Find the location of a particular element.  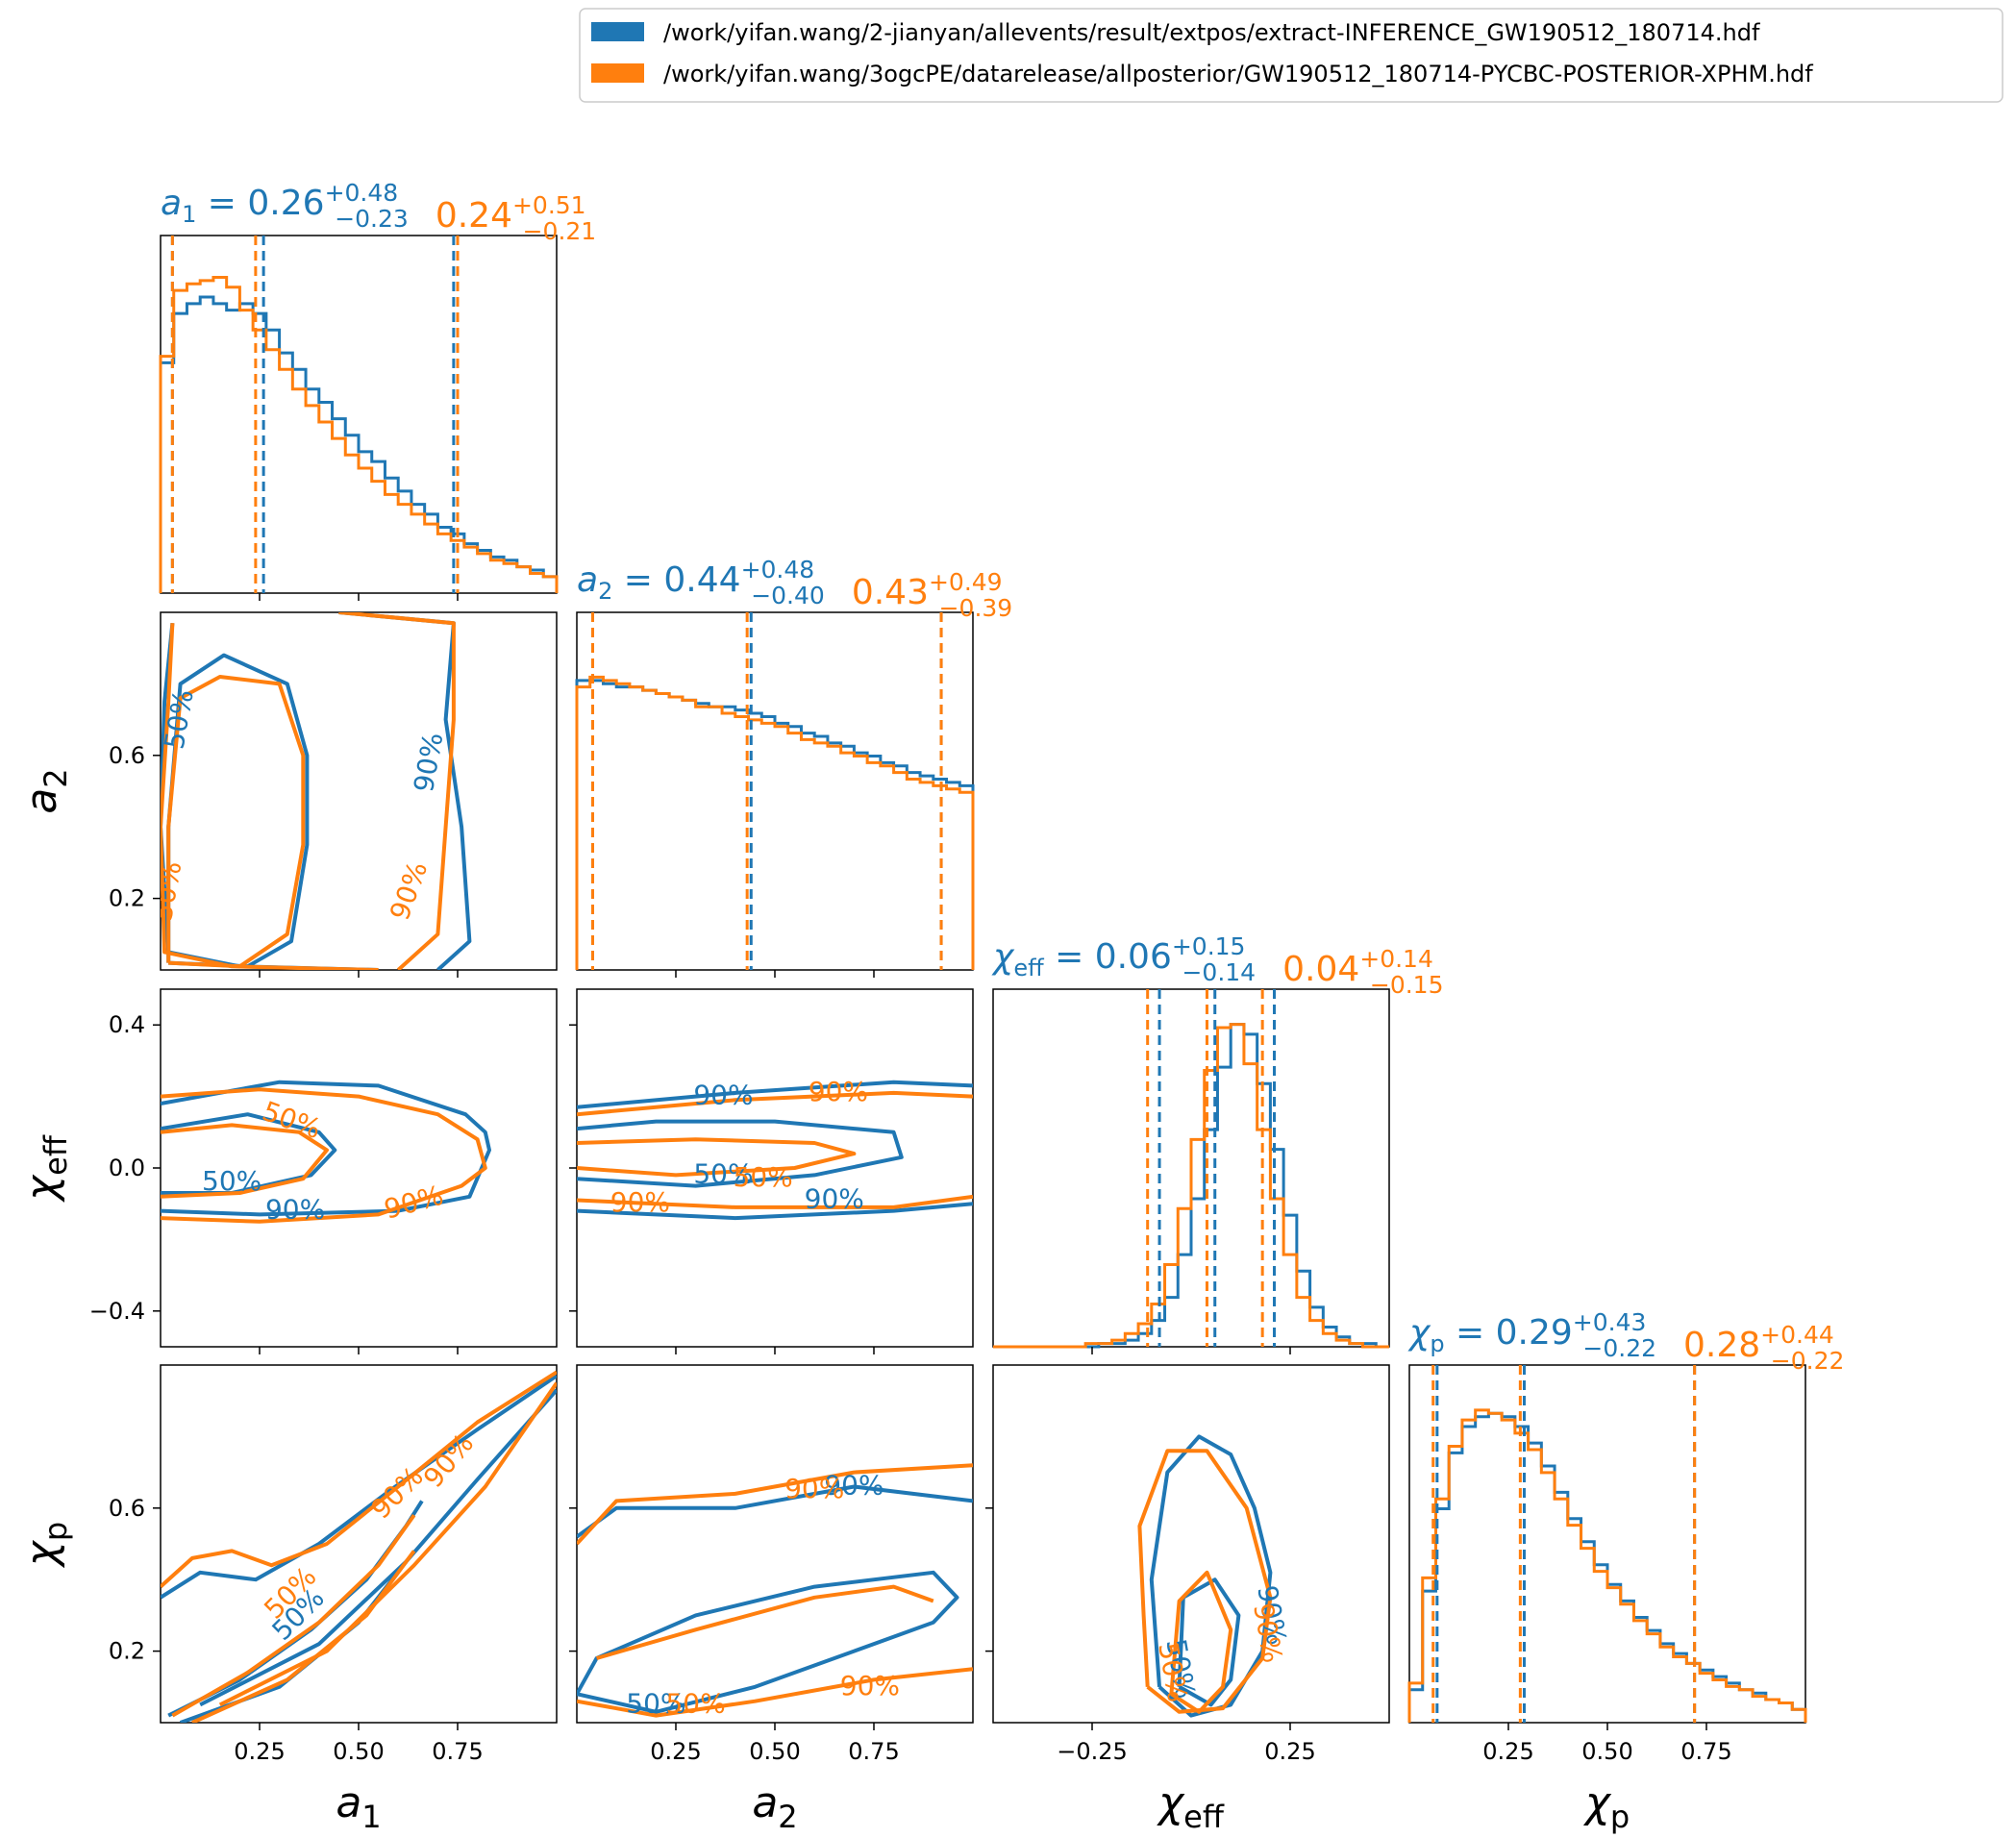

contours-2-0: 50%90%50%90% is located at coordinates (326, 1153).